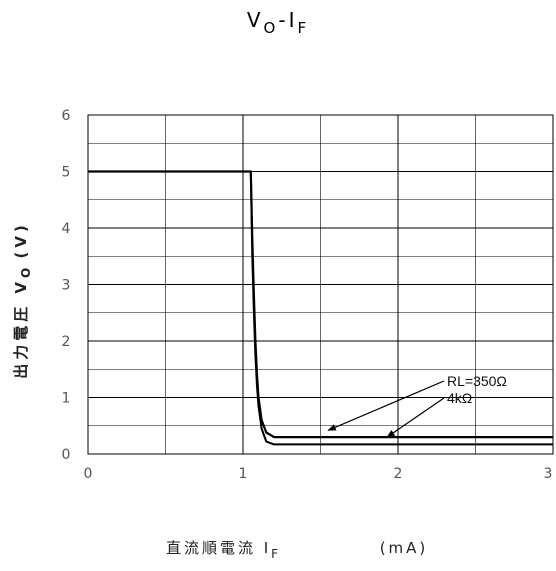 The width and height of the screenshot is (556, 571). I want to click on chart-title-sep-sub: F, so click(303, 28).